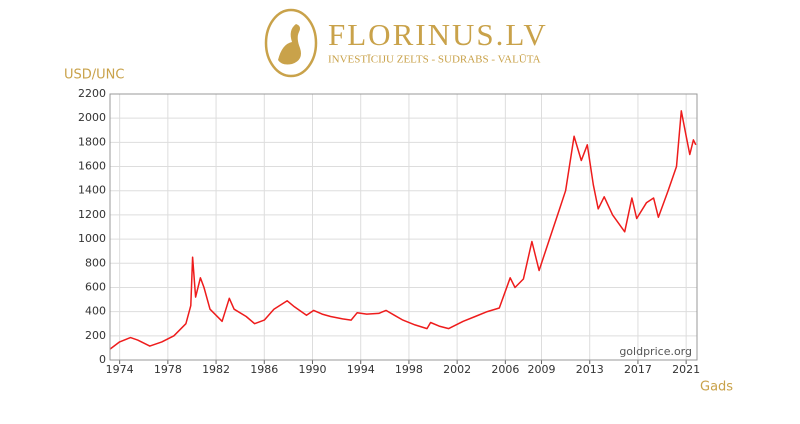 This screenshot has width=800, height=424. I want to click on y-tick-label: 0, so click(102, 359).